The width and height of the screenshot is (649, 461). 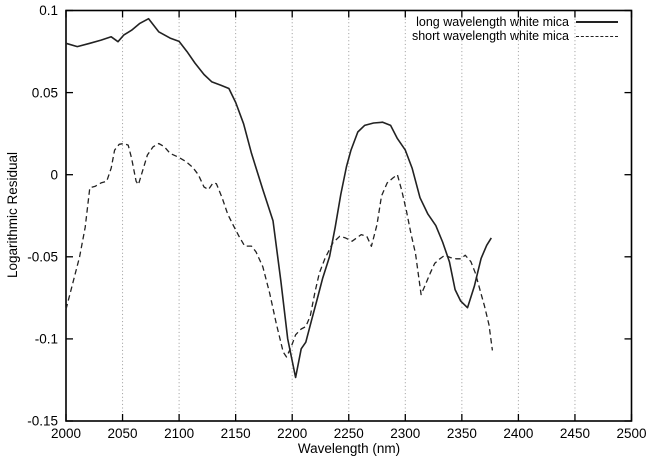 What do you see at coordinates (597, 36) in the screenshot?
I see `legend-line-sample-dashed` at bounding box center [597, 36].